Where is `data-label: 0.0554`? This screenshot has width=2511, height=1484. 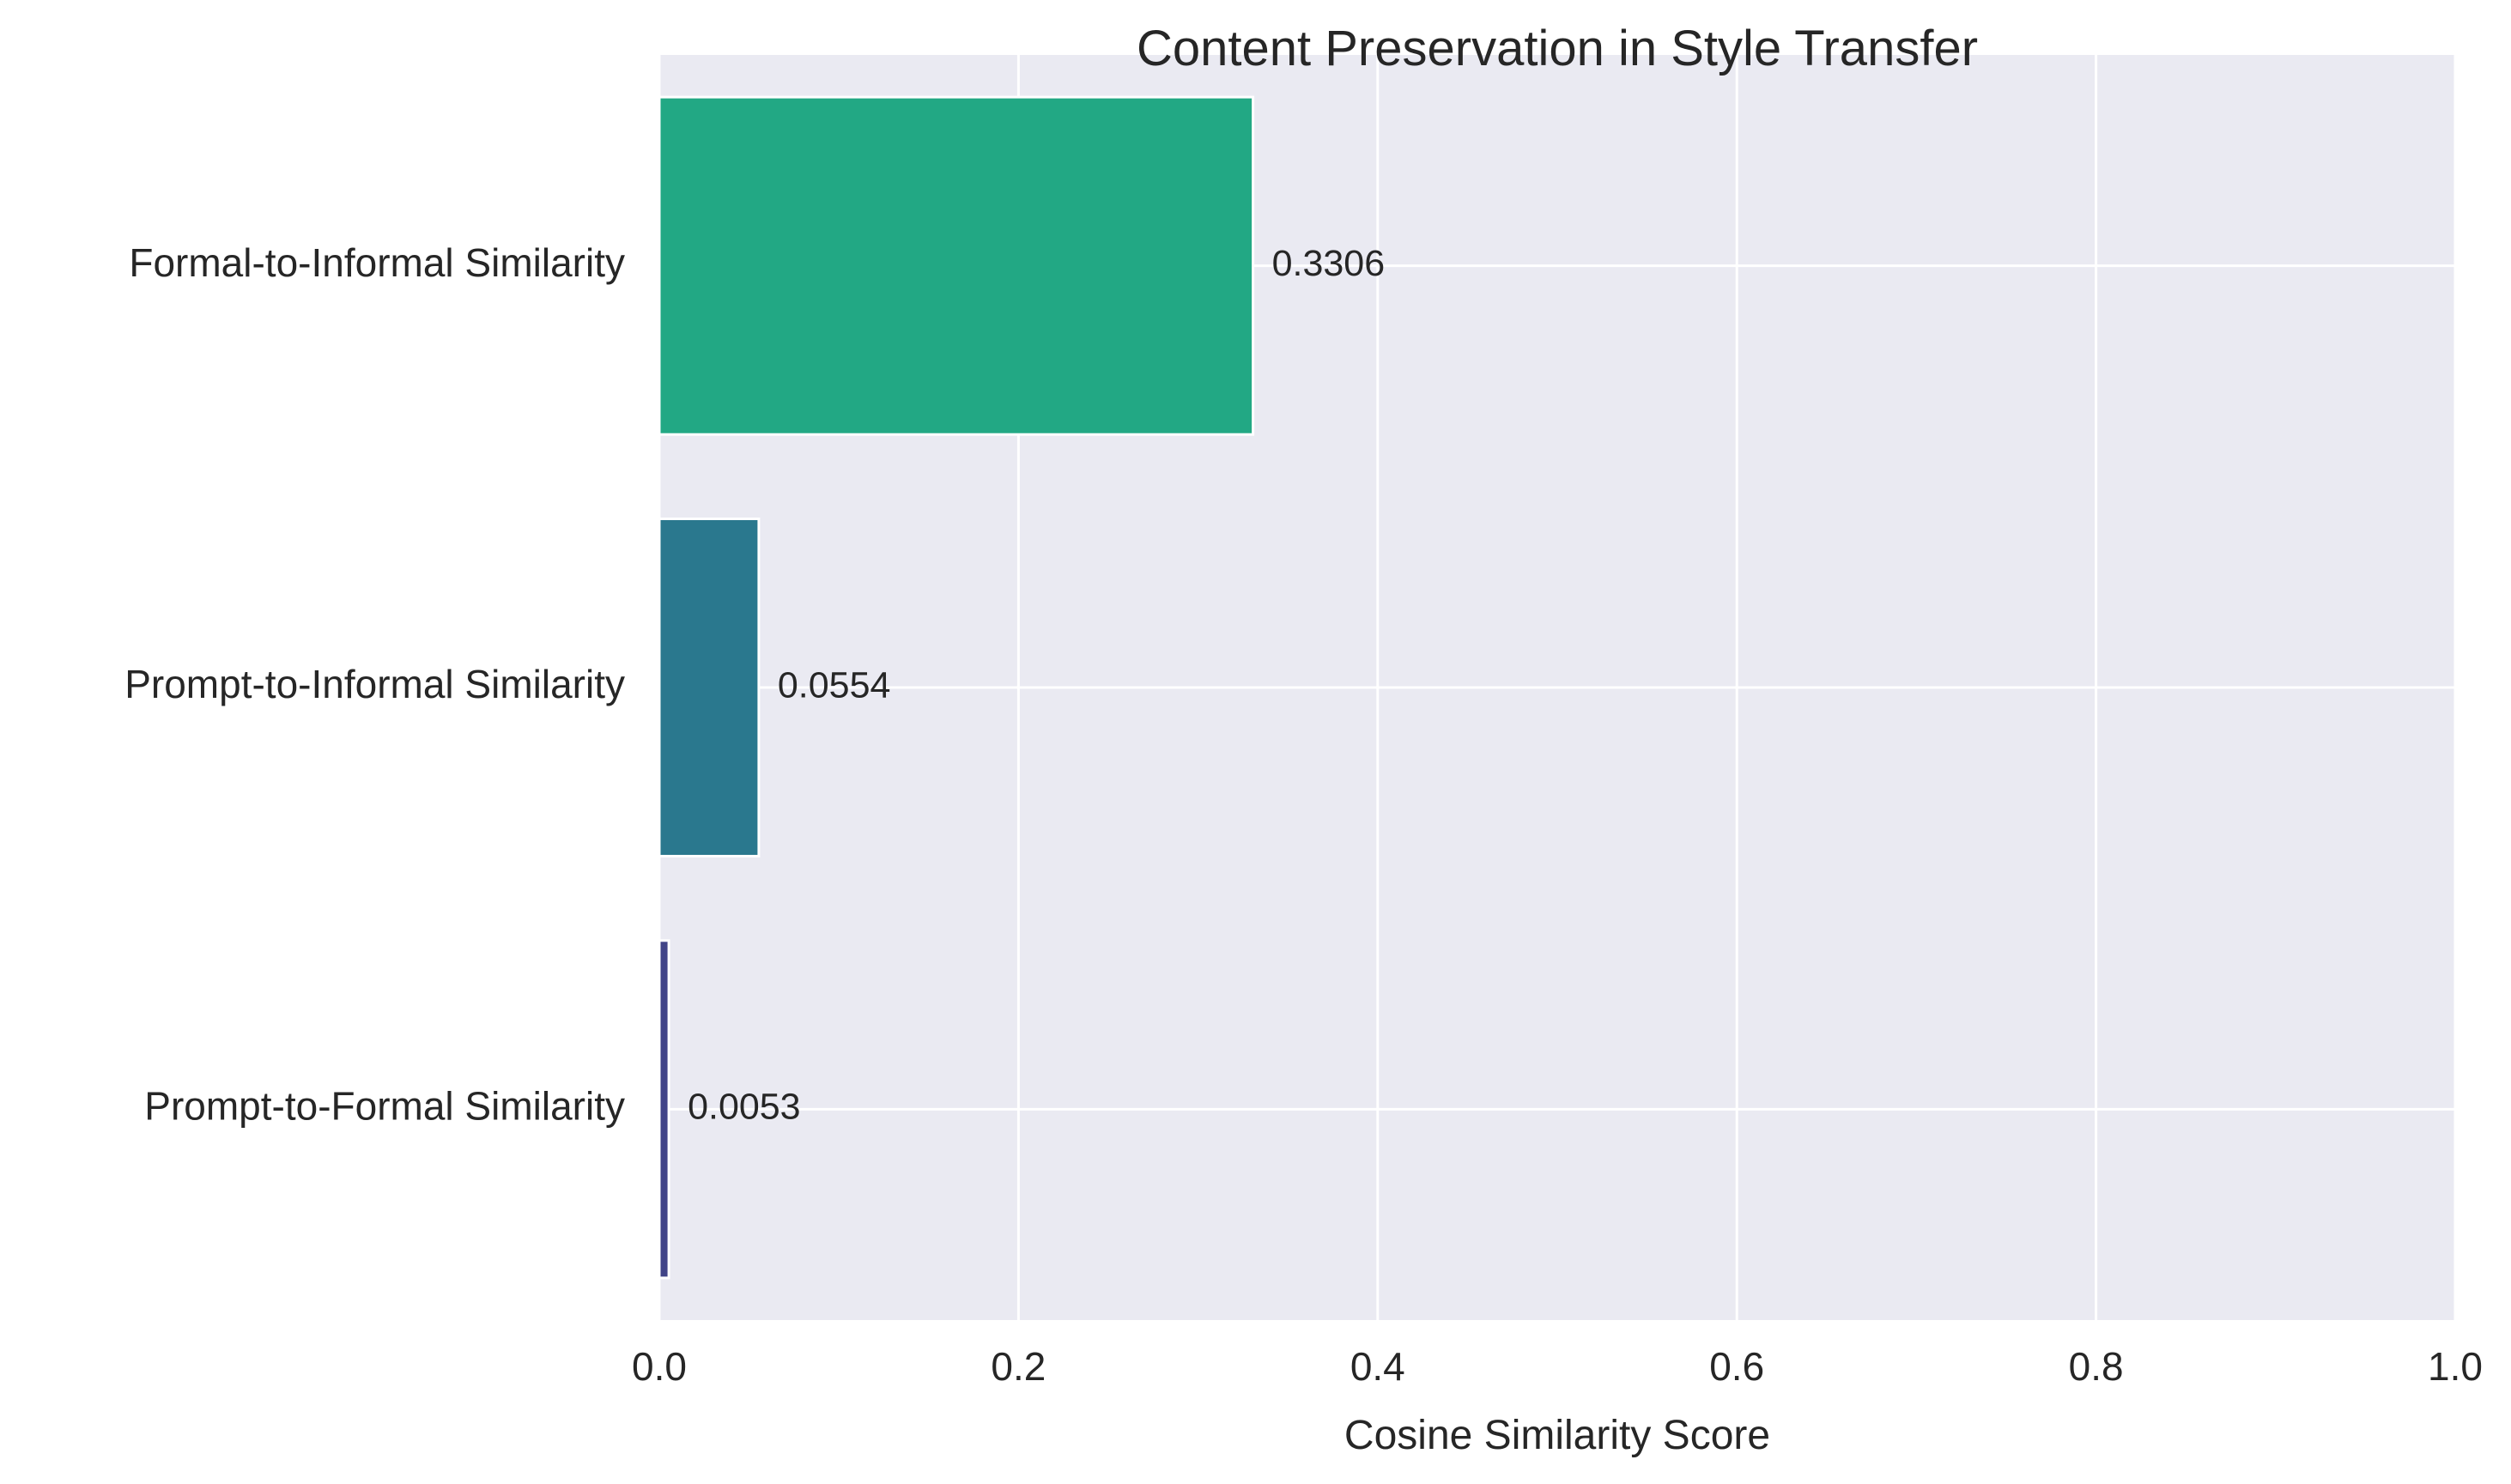
data-label: 0.0554 is located at coordinates (834, 685).